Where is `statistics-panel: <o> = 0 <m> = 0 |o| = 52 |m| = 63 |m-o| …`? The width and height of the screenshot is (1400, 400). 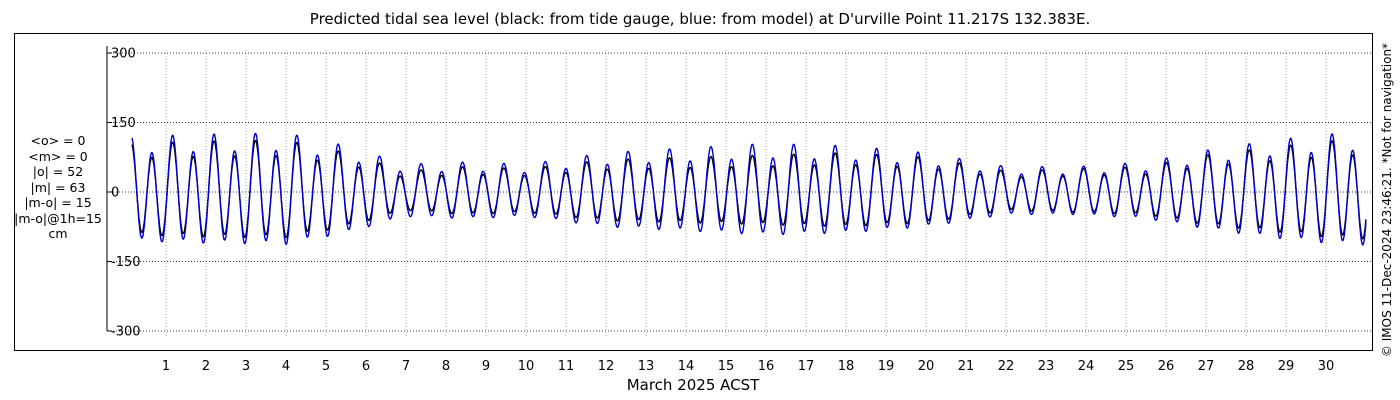
statistics-panel: <o> = 0 <m> = 0 |o| = 52 |m| = 63 |m-o| … is located at coordinates (58, 187).